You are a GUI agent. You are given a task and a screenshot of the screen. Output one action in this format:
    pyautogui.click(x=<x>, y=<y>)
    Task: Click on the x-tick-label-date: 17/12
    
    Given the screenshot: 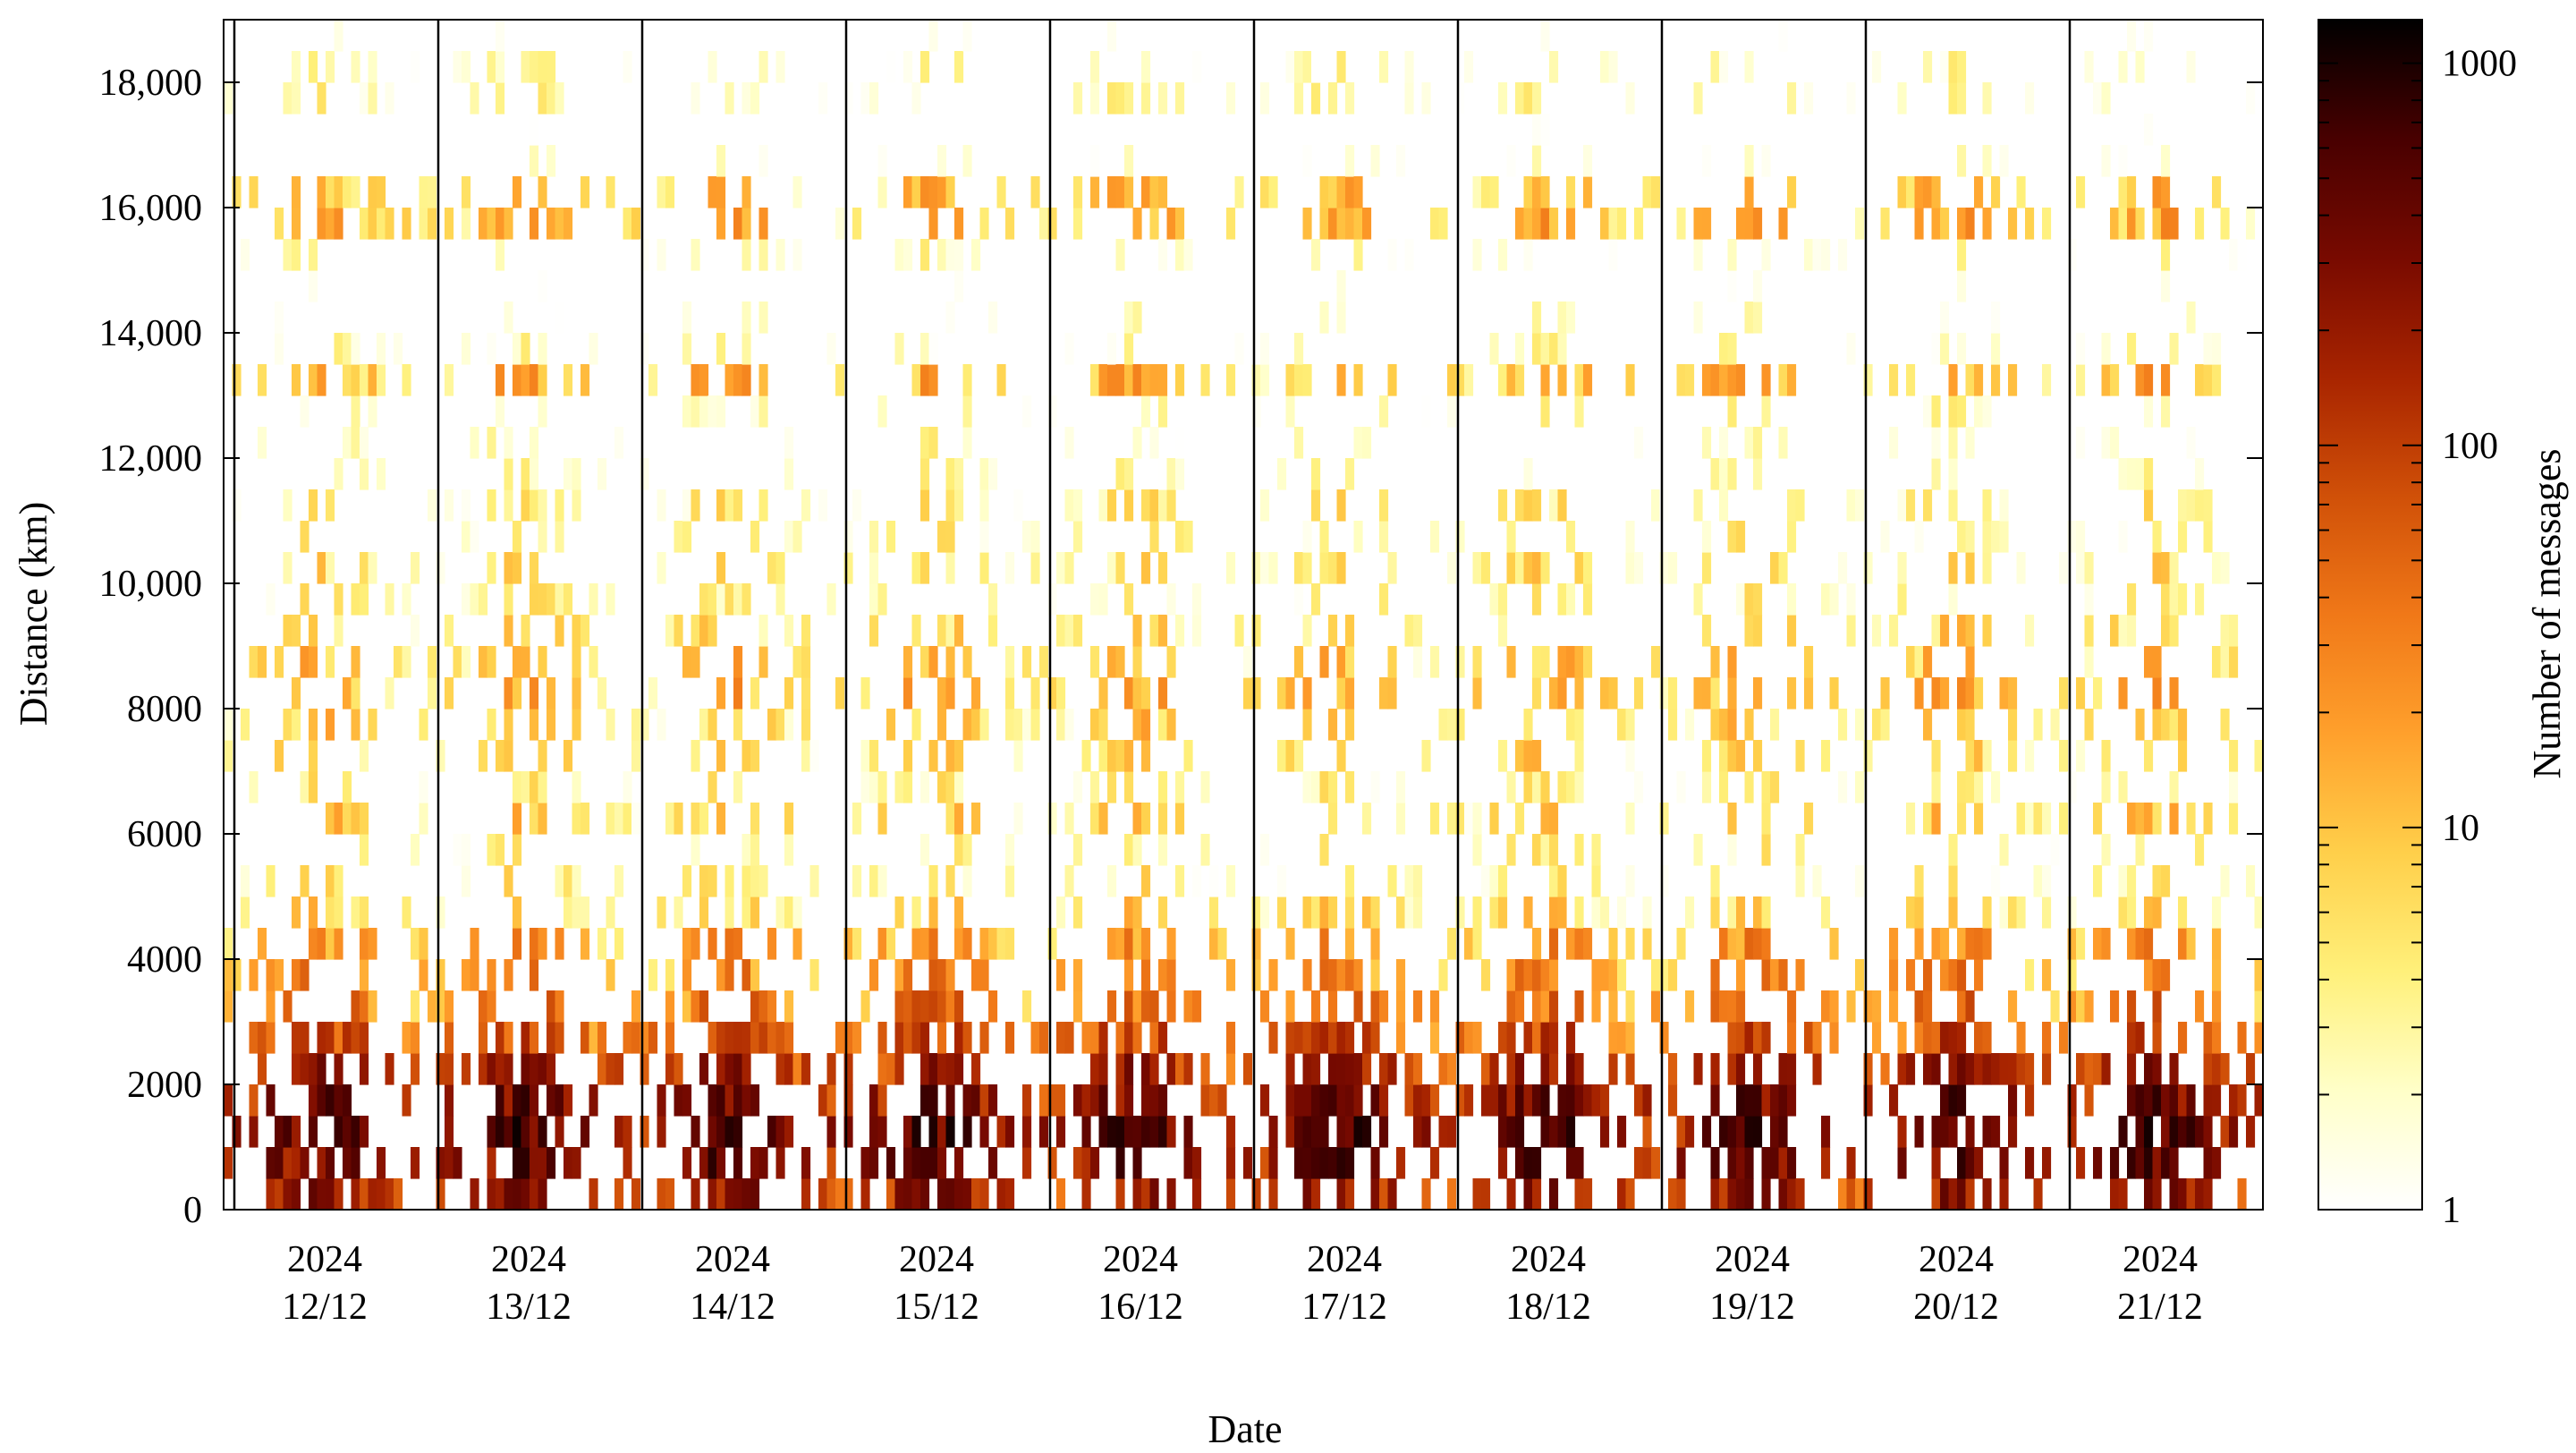 What is the action you would take?
    pyautogui.click(x=1344, y=1307)
    